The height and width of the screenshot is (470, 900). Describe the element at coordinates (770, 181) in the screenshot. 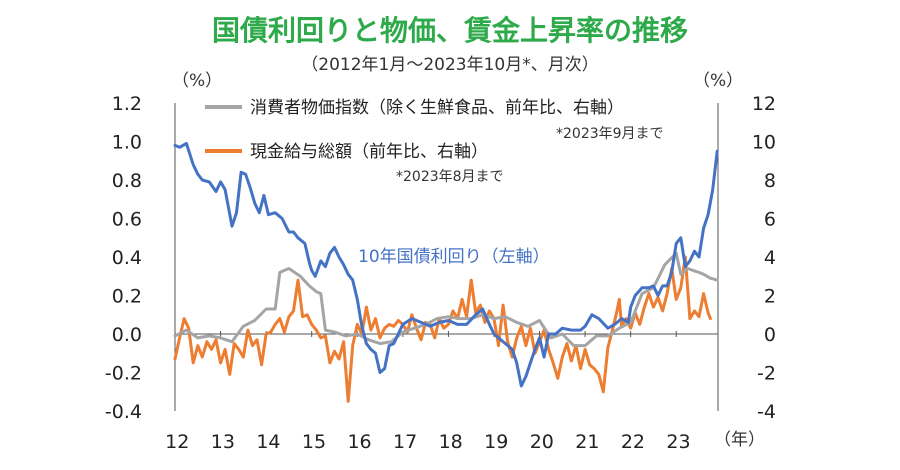

I see `right-tick-label: 8` at that location.